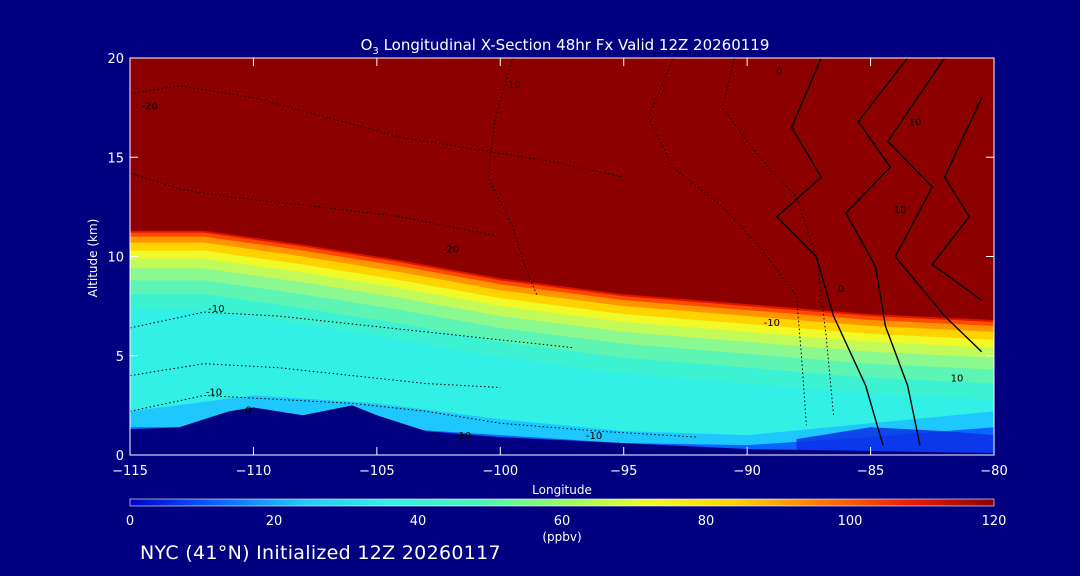 This screenshot has width=1080, height=576. I want to click on colorbar-ticks: 0 20 40 60 80 100 120, so click(566, 521).